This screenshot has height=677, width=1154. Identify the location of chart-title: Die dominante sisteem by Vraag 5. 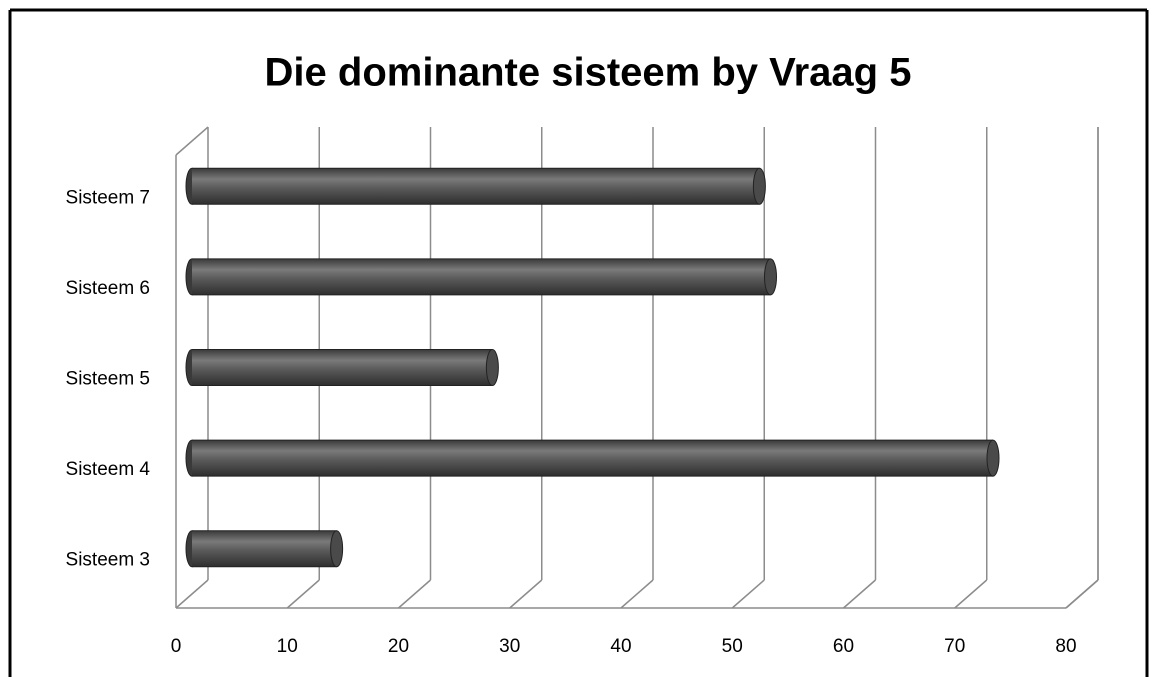
(588, 73).